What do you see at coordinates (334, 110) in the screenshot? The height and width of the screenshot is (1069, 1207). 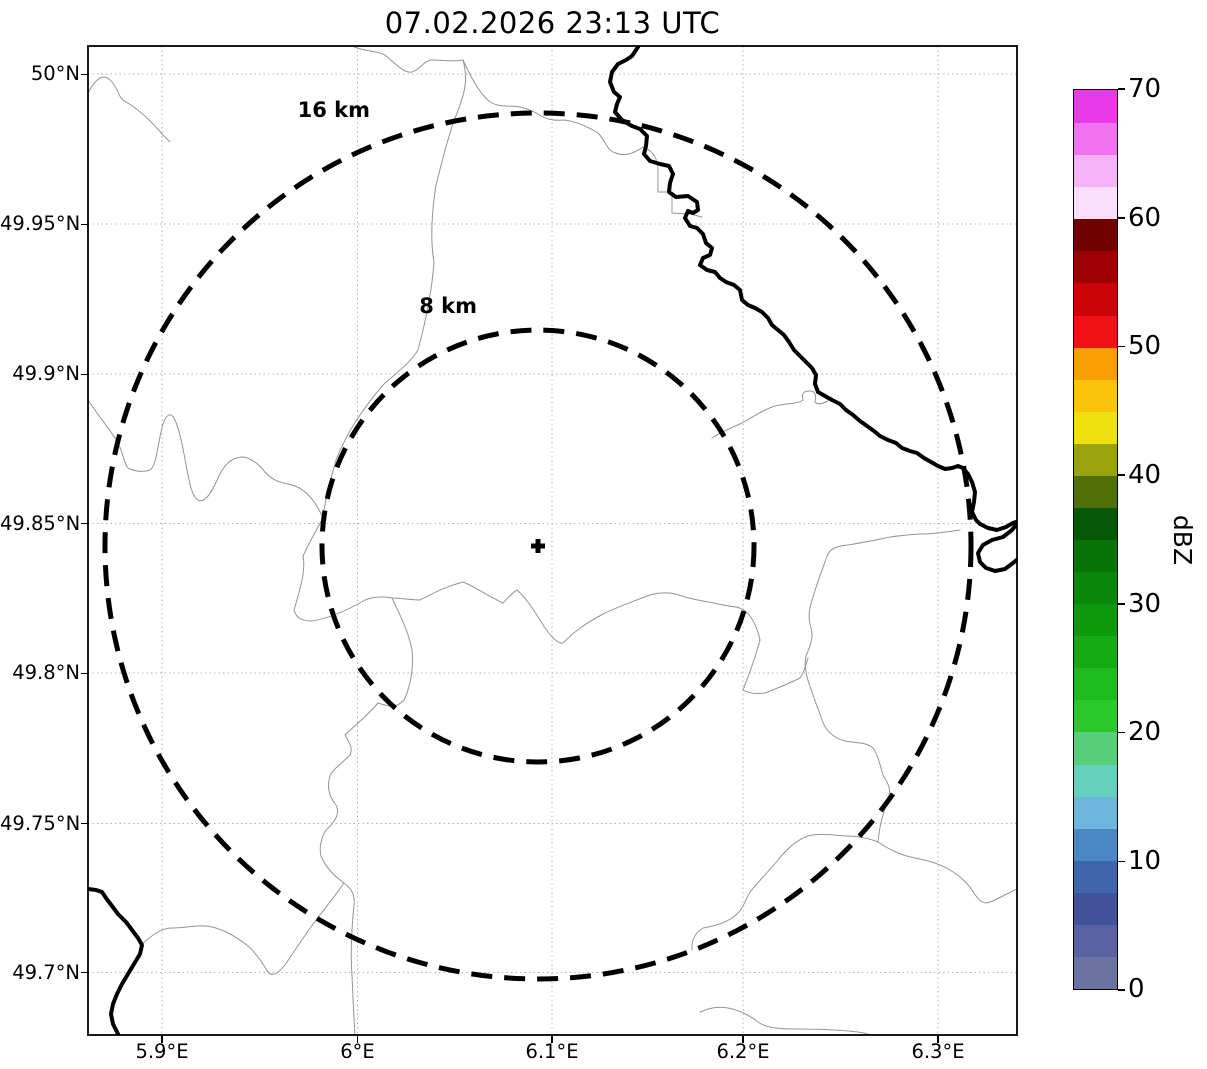 I see `range-ring-16km-label: 16 km` at bounding box center [334, 110].